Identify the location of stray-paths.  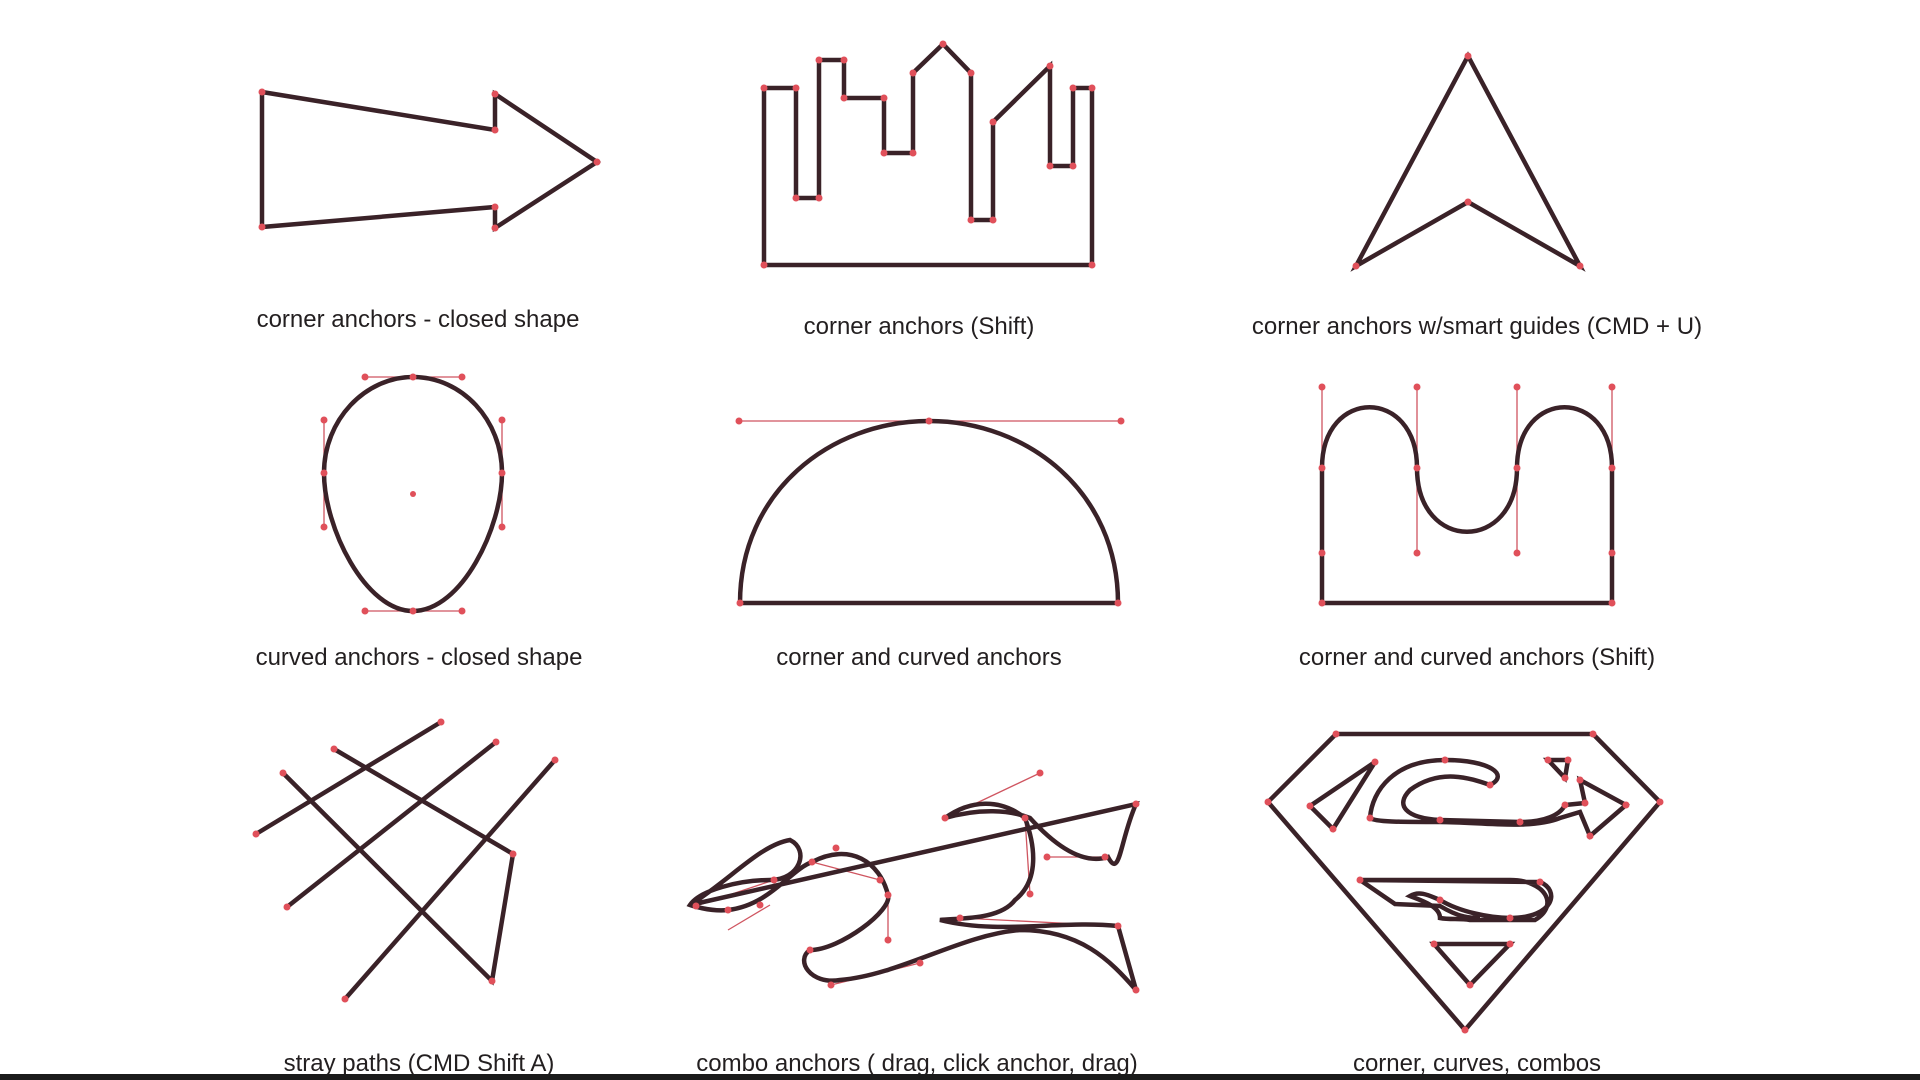
(405, 860).